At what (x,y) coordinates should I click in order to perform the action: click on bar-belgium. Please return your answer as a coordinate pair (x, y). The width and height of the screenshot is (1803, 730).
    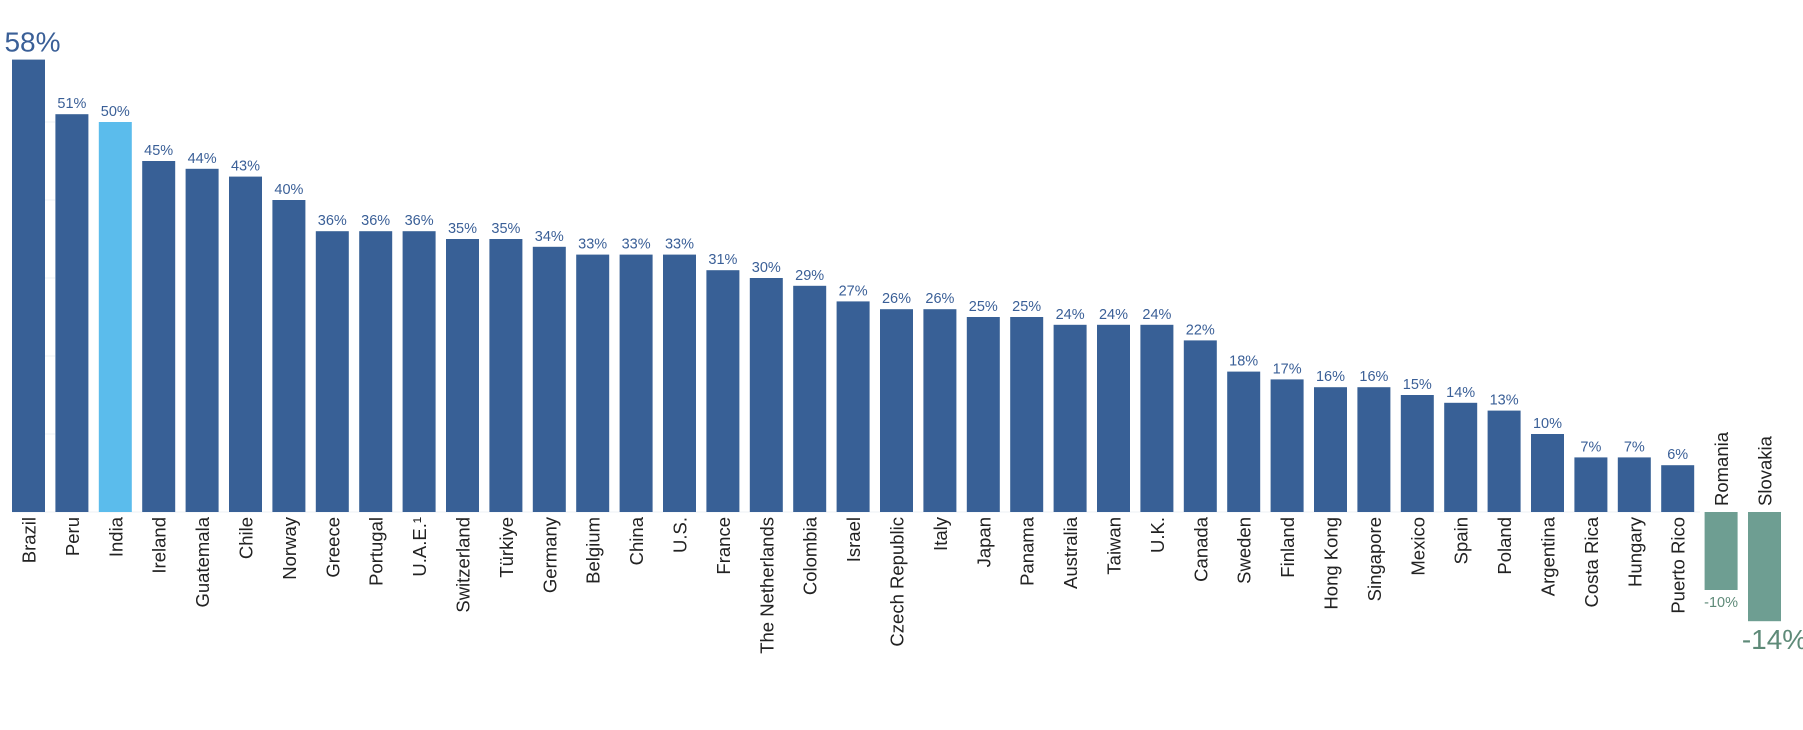
    Looking at the image, I should click on (593, 383).